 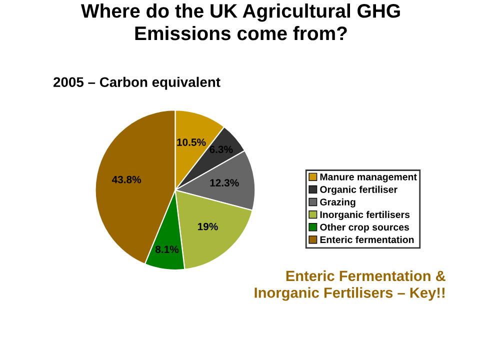 What do you see at coordinates (240, 22) in the screenshot?
I see `chart-title: Where do the UK Agricultural GHG Emissions come from?` at bounding box center [240, 22].